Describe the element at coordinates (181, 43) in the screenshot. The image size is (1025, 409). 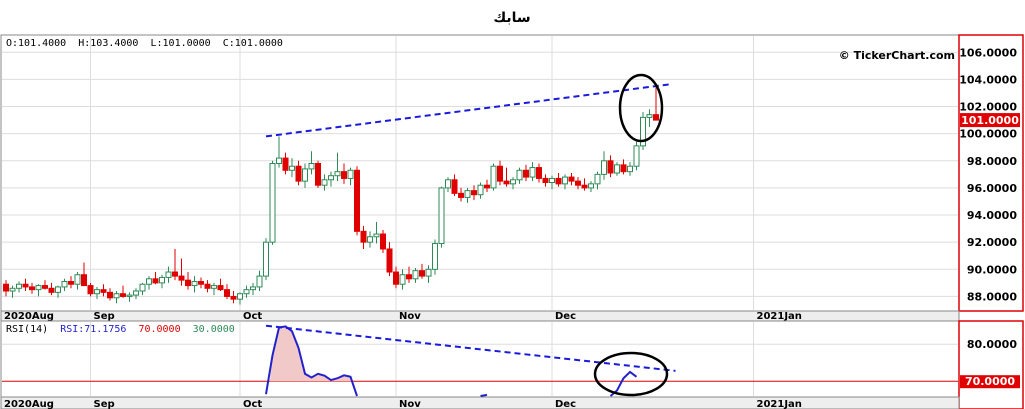
I see `low-readout: L:101.0000` at that location.